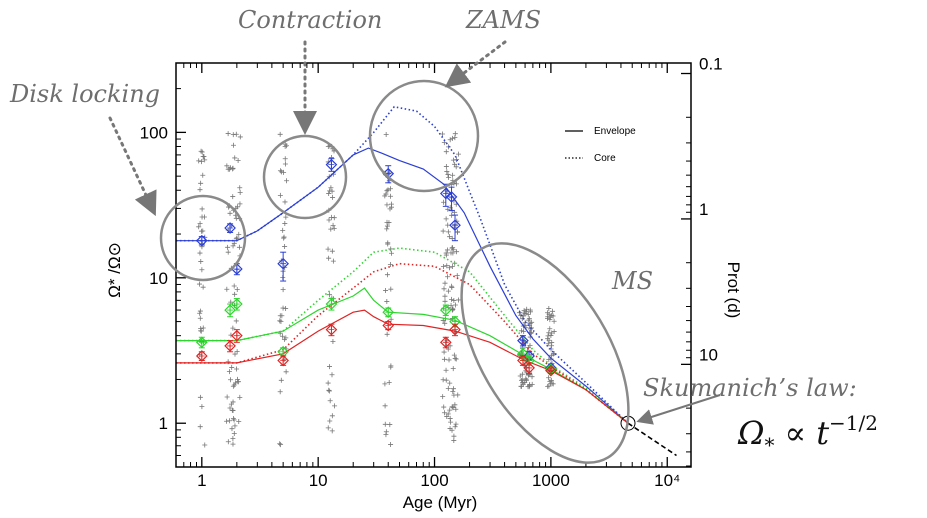  I want to click on skumanich-arrow, so click(678, 409).